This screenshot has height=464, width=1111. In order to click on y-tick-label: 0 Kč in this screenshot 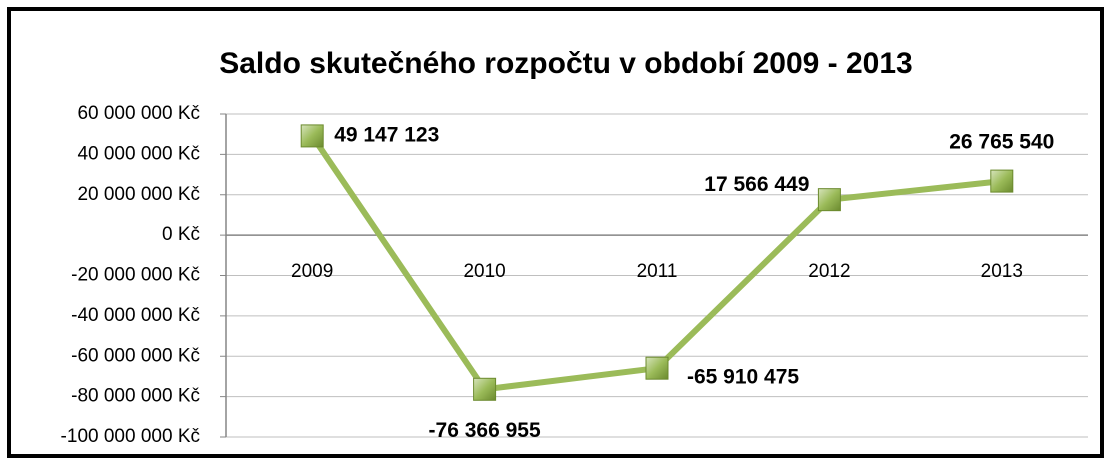, I will do `click(181, 234)`.